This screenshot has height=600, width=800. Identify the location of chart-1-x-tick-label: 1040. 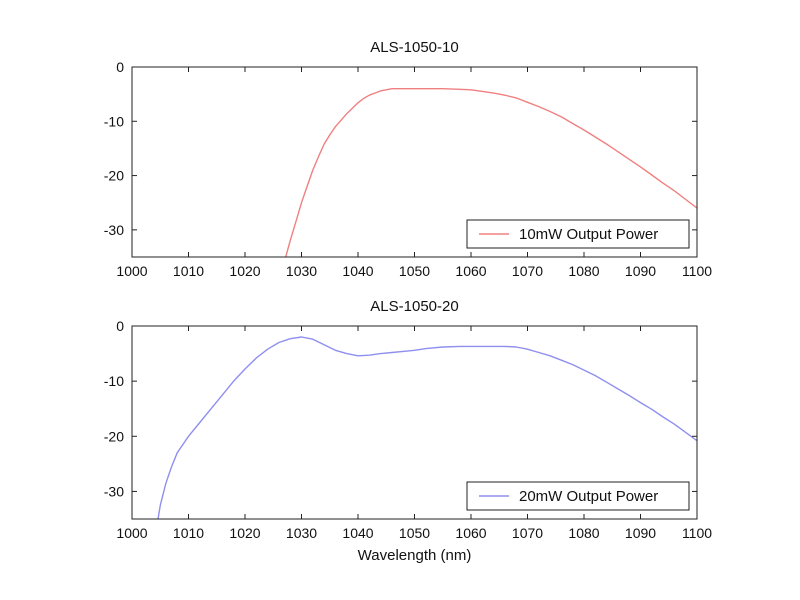
(357, 271).